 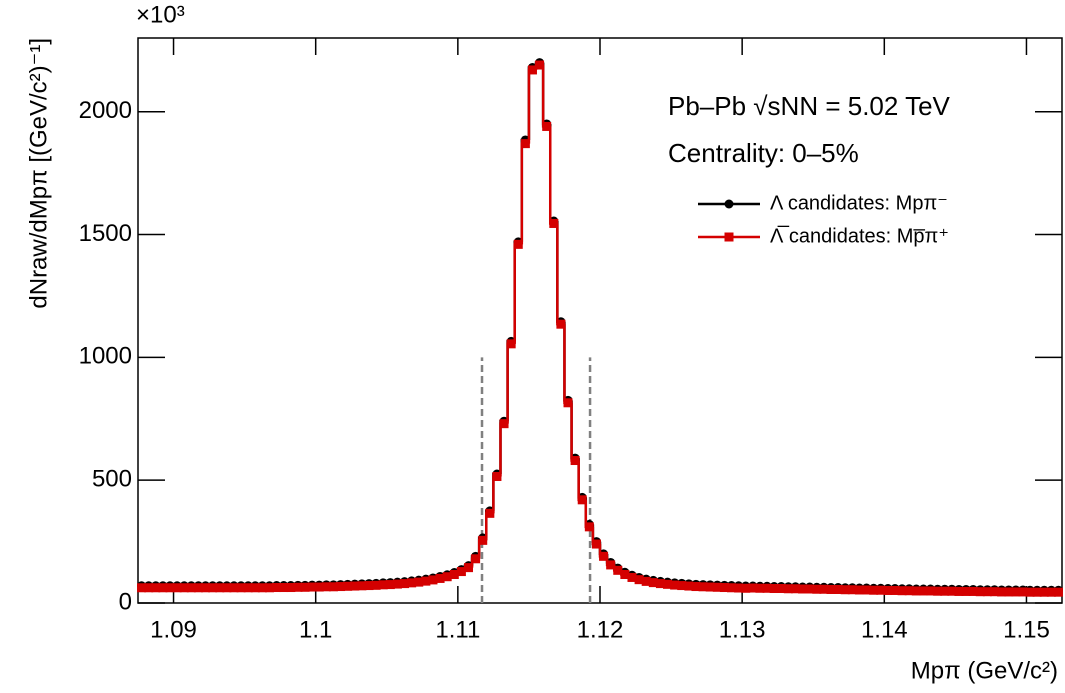 I want to click on x-tick-label: 1.1, so click(x=315, y=629).